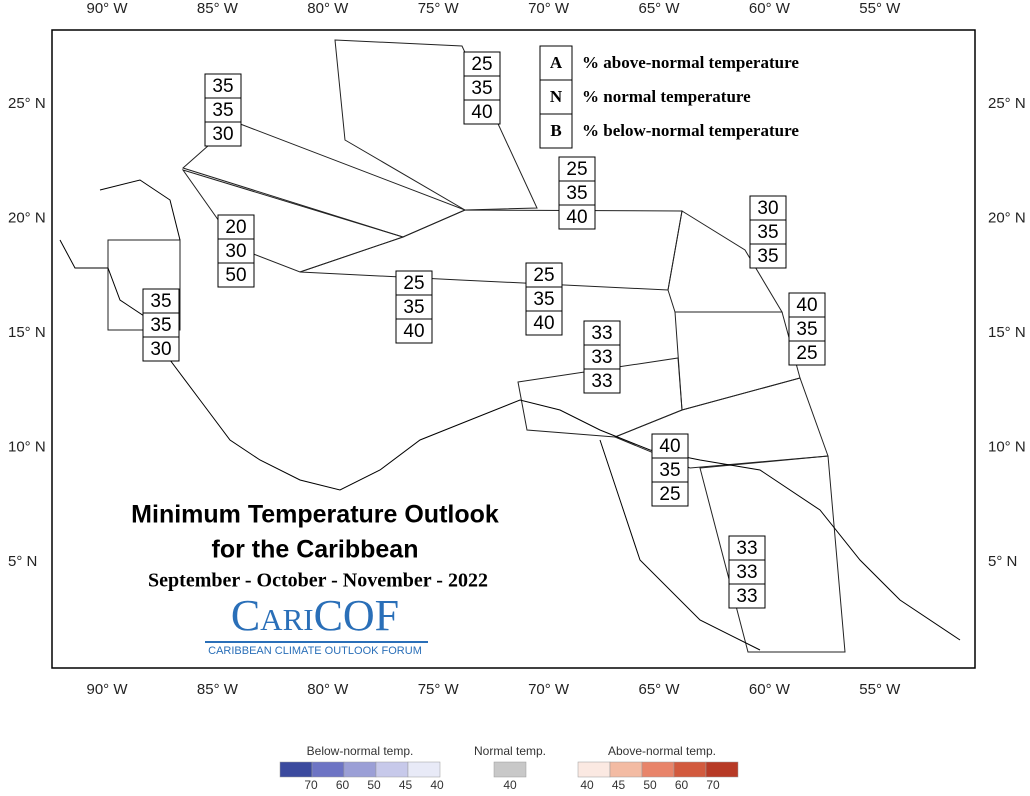 Image resolution: width=1030 pixels, height=796 pixels. Describe the element at coordinates (436, 125) in the screenshot. I see `zone-bahamas` at that location.